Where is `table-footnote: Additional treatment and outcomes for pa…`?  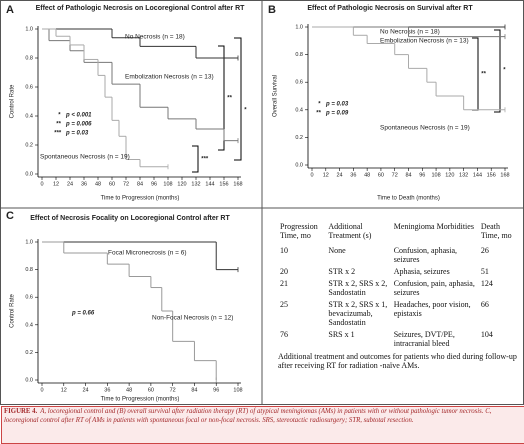 table-footnote: Additional treatment and outcomes for pa… is located at coordinates (397, 361).